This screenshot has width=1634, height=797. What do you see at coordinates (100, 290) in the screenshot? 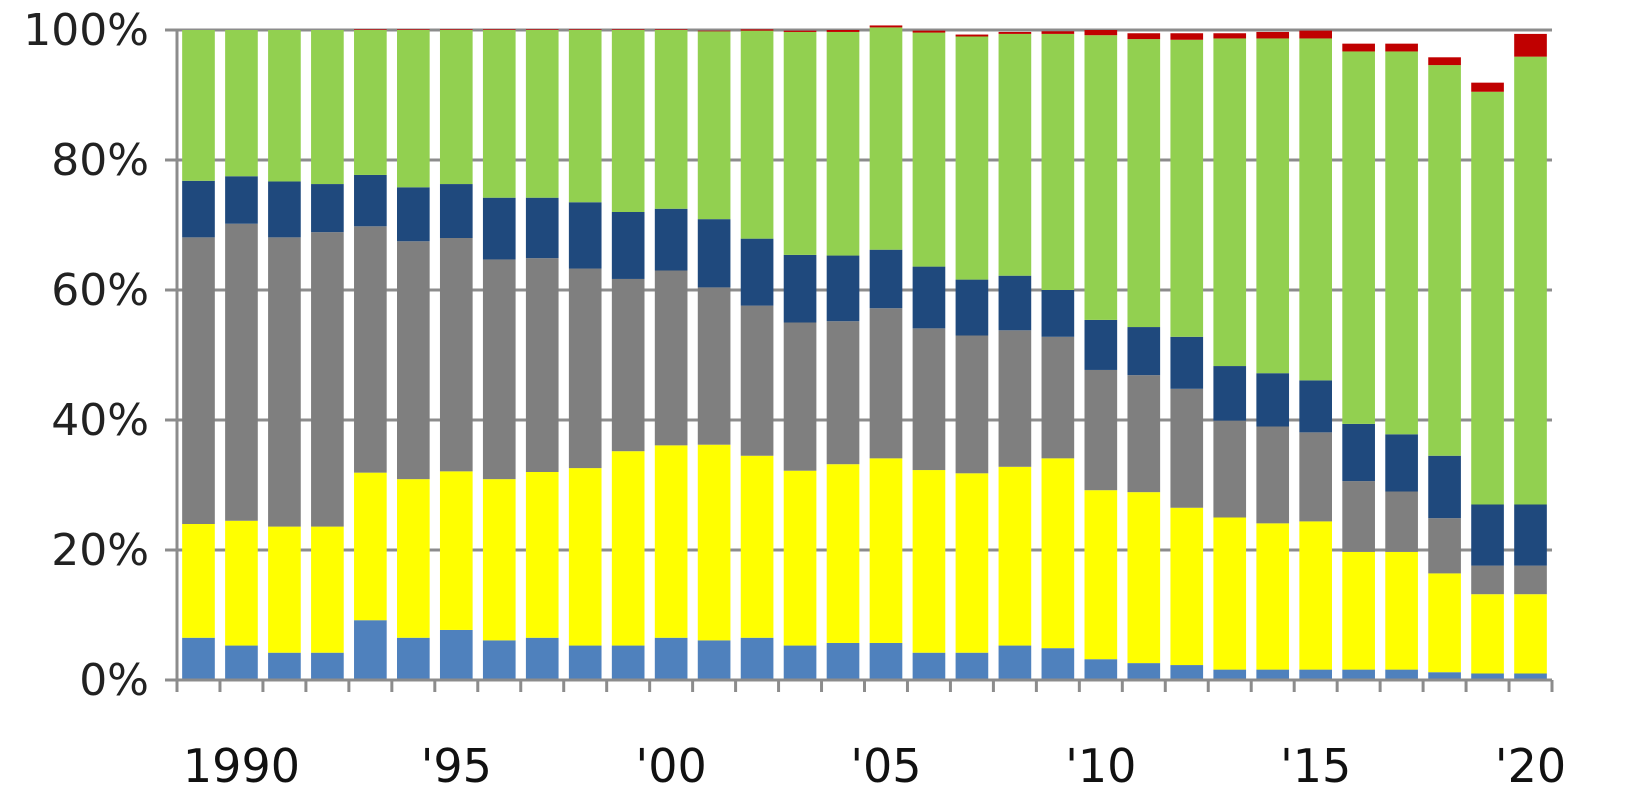
I see `y-tick-label: 60%` at bounding box center [100, 290].